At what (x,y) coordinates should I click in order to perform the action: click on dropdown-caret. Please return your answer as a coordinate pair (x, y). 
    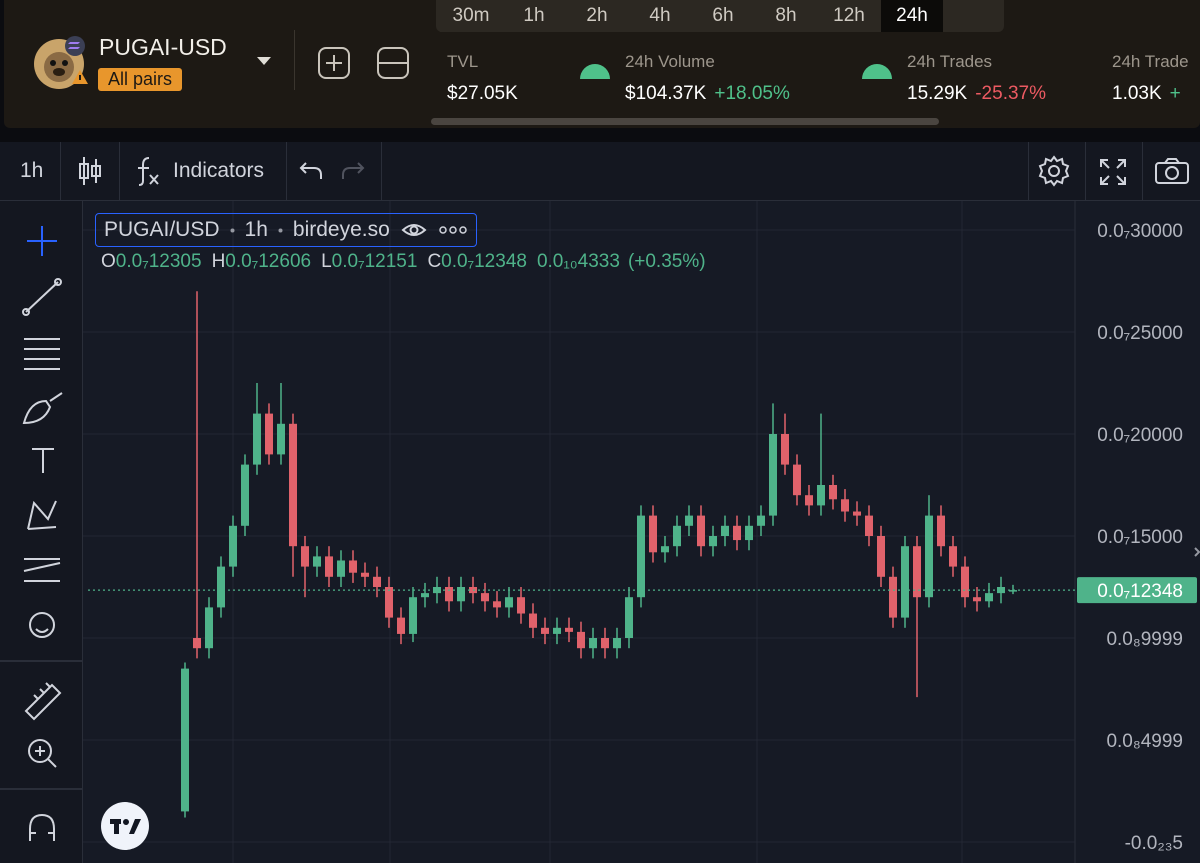
    Looking at the image, I should click on (264, 61).